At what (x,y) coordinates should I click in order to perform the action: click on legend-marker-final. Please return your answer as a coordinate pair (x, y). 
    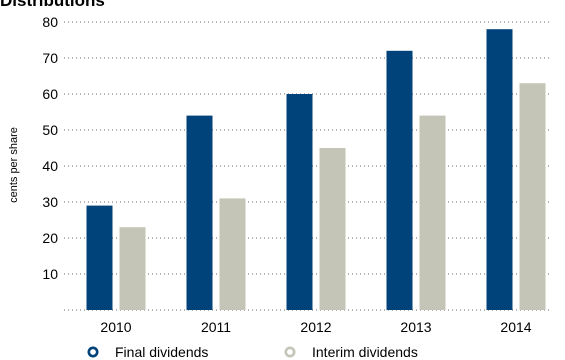
    Looking at the image, I should click on (93, 352).